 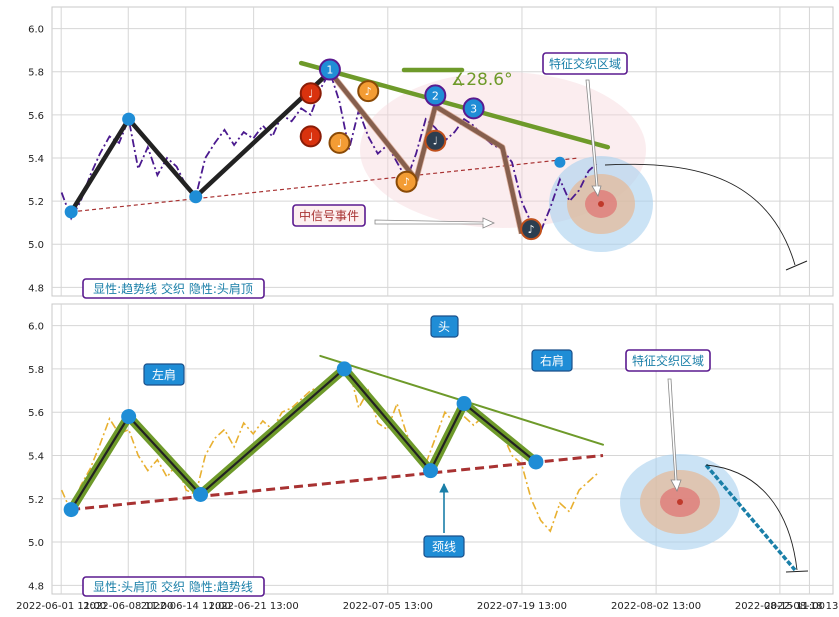 I want to click on bottom-arc-arrow, so click(x=751, y=517).